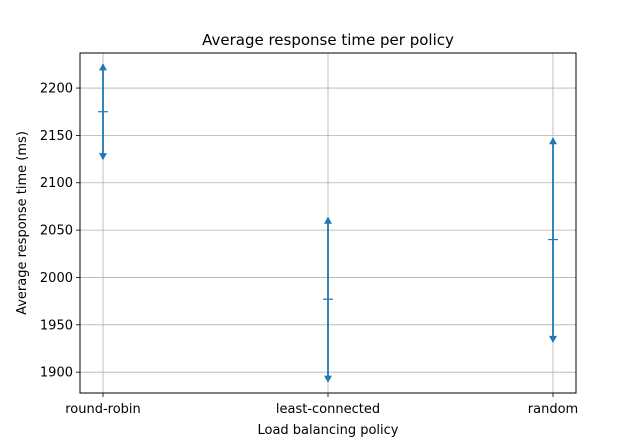 Image resolution: width=640 pixels, height=442 pixels. What do you see at coordinates (103, 409) in the screenshot?
I see `x-tick-label: round-robin` at bounding box center [103, 409].